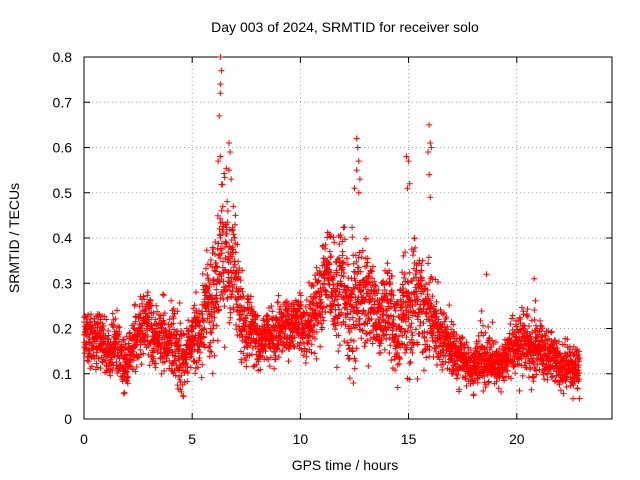  I want to click on y-axis-title: SRMTID / TECUs, so click(14, 238).